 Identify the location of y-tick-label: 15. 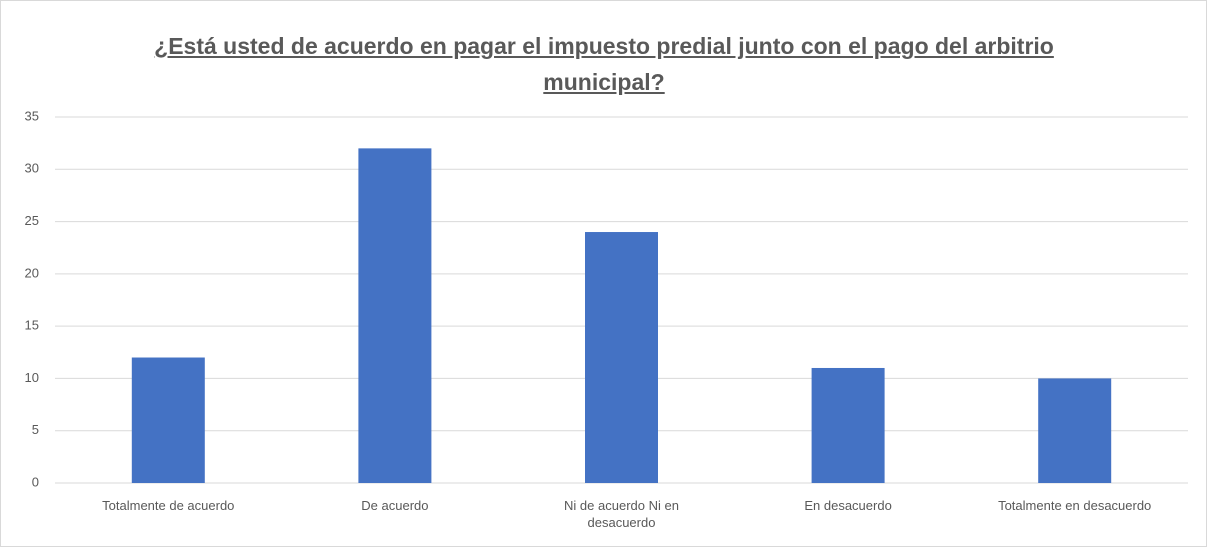
(32, 325).